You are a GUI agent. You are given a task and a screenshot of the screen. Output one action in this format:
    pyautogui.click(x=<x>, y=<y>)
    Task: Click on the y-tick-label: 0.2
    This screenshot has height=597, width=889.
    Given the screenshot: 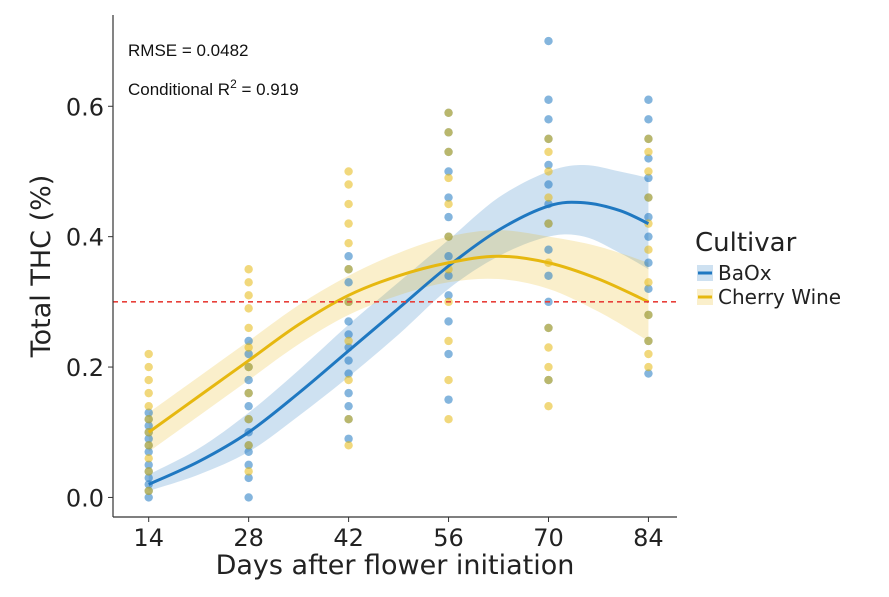 What is the action you would take?
    pyautogui.click(x=85, y=368)
    